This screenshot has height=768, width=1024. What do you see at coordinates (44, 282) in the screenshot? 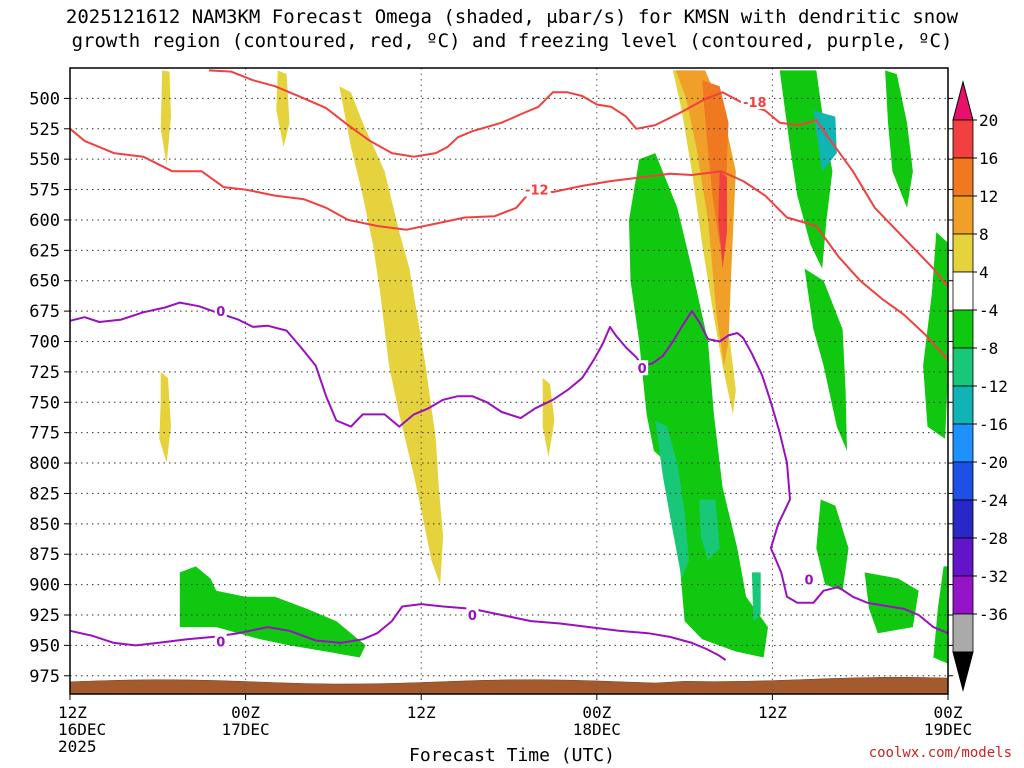
I see `y-tick-label-650: 650` at bounding box center [44, 282].